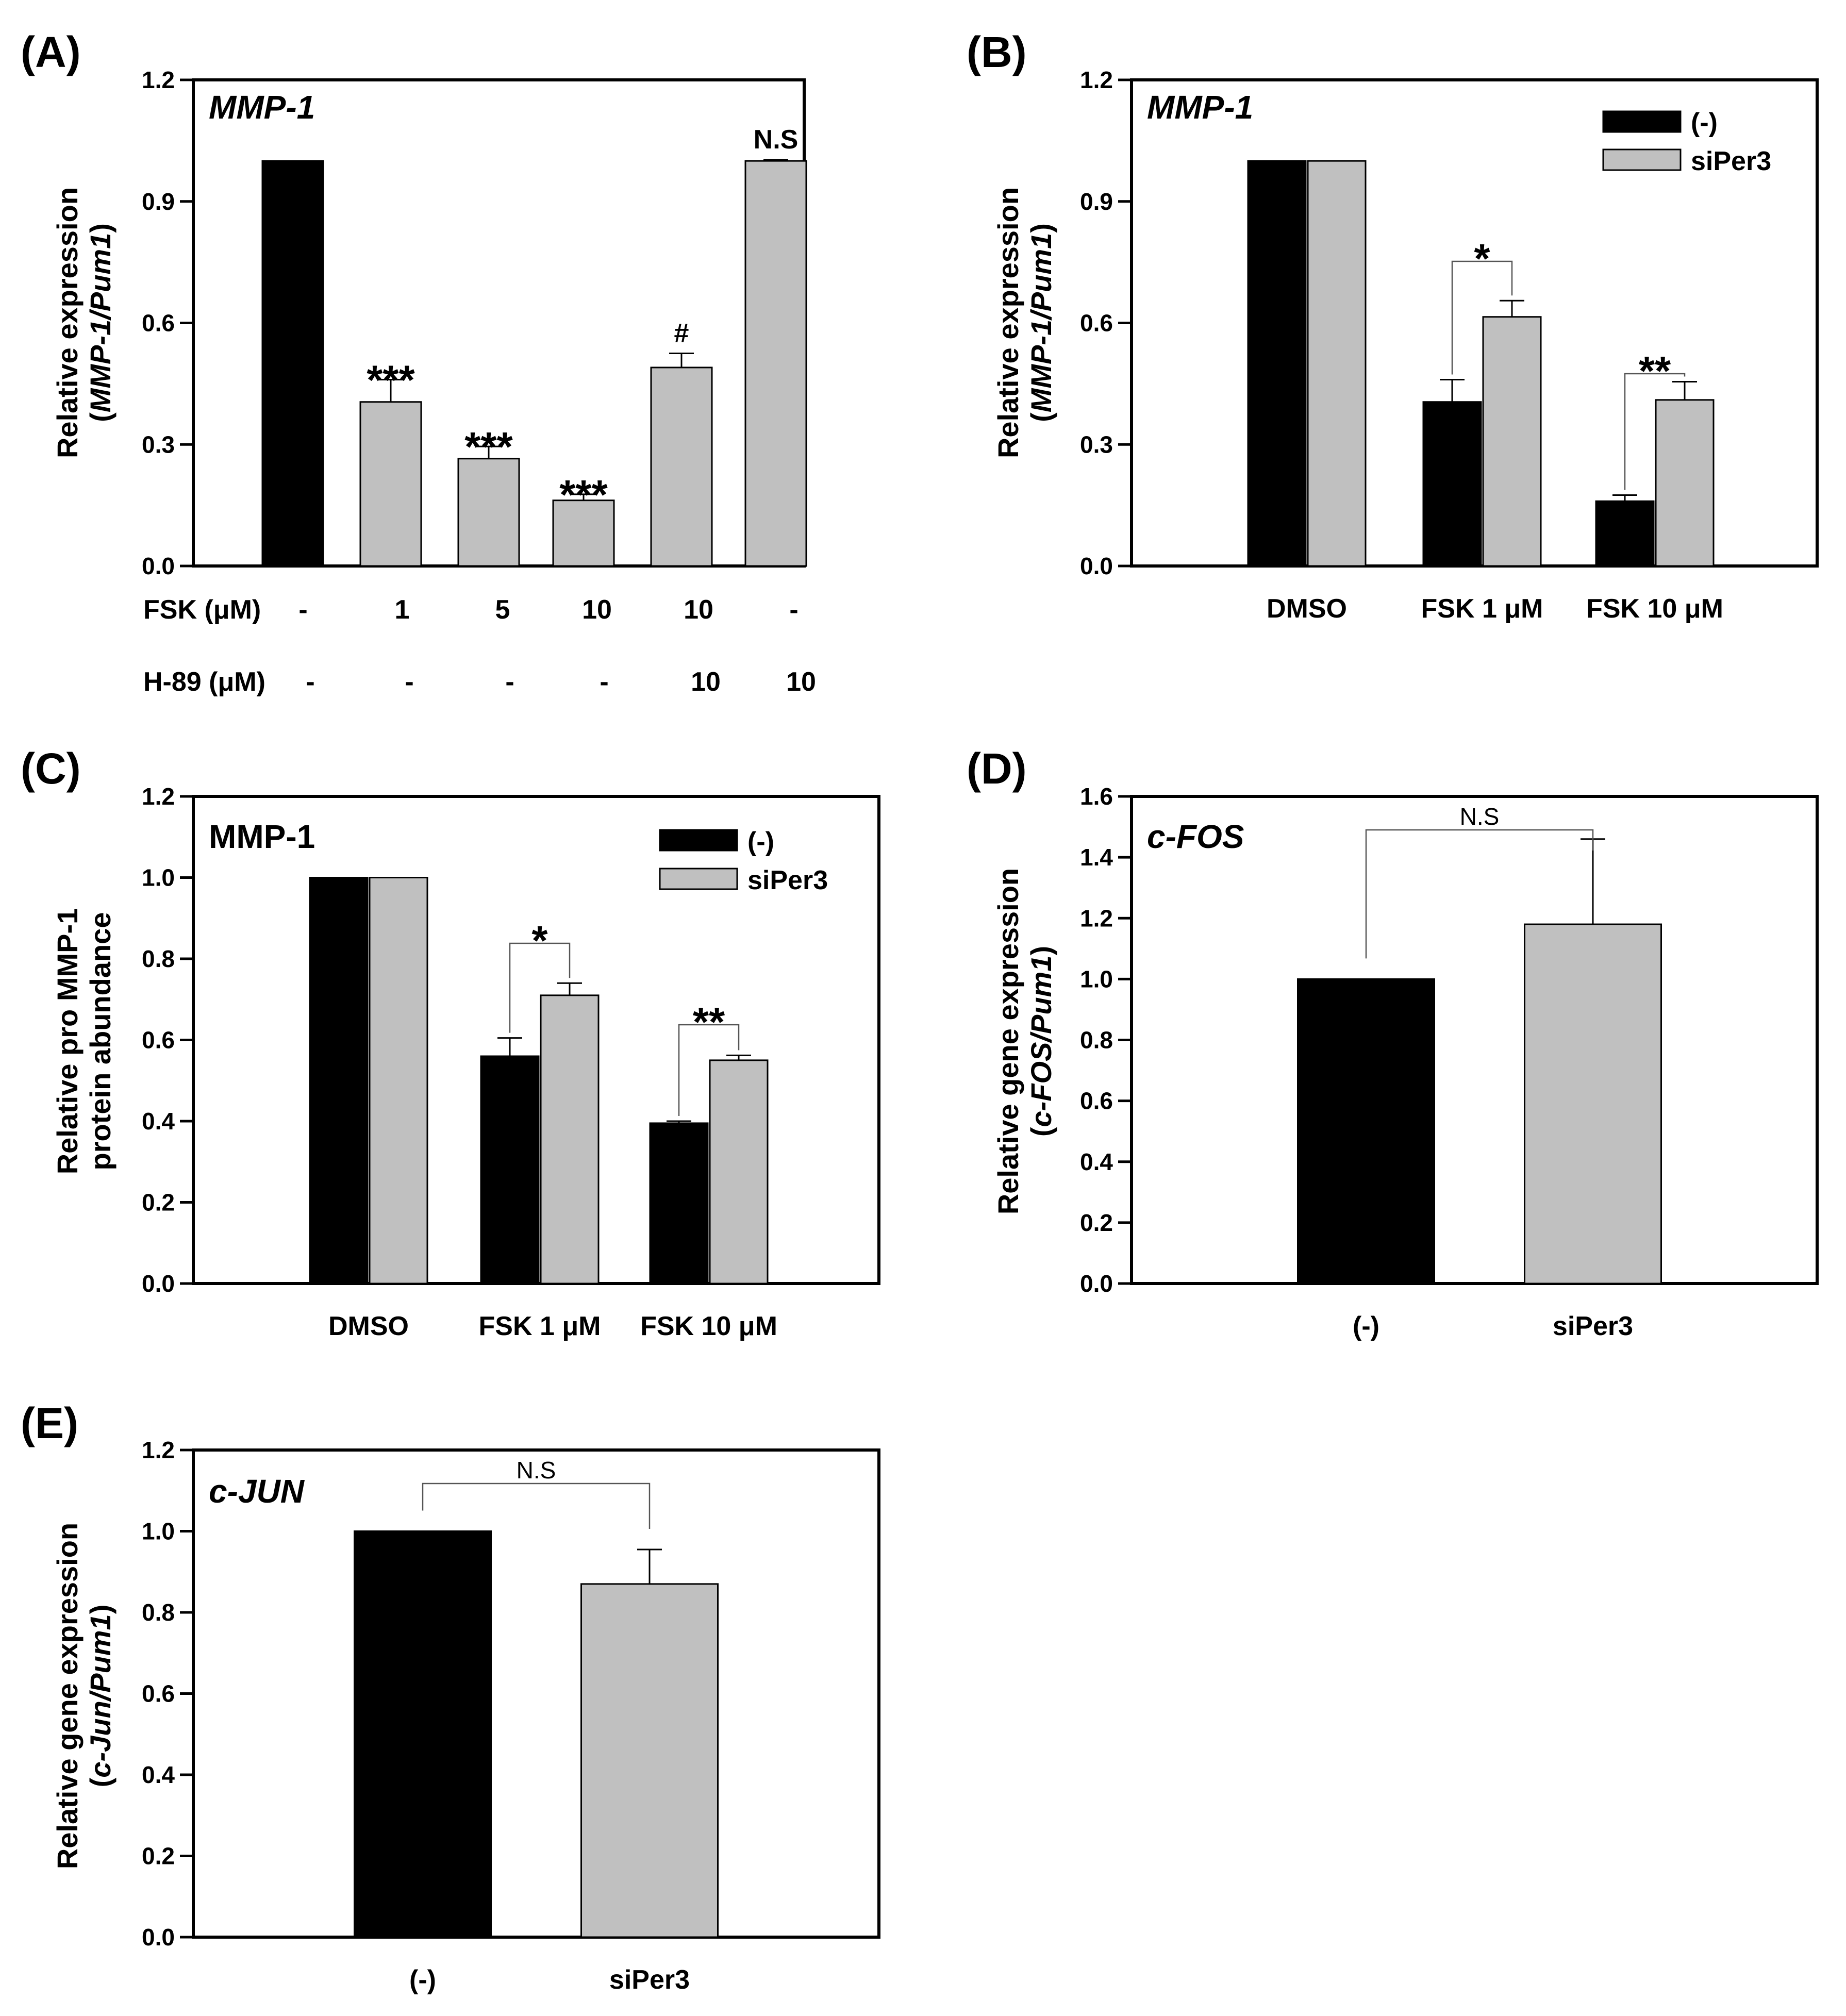 Image resolution: width=1846 pixels, height=2016 pixels. Describe the element at coordinates (1479, 1061) in the screenshot. I see `panel-d-bars` at that location.